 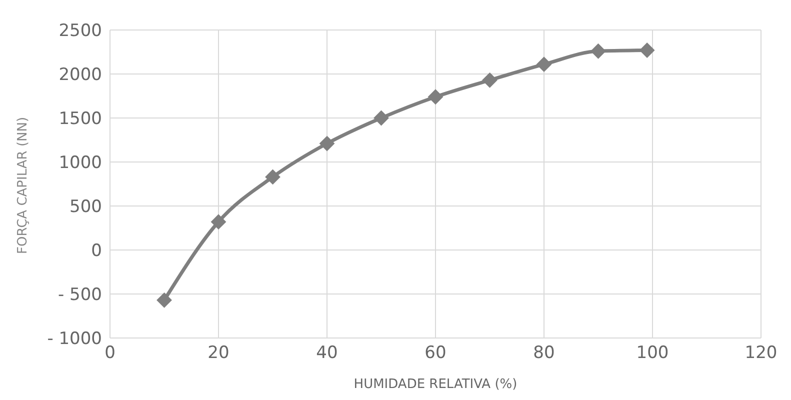 What do you see at coordinates (80, 75) in the screenshot?
I see `y-tick-label: 2000` at bounding box center [80, 75].